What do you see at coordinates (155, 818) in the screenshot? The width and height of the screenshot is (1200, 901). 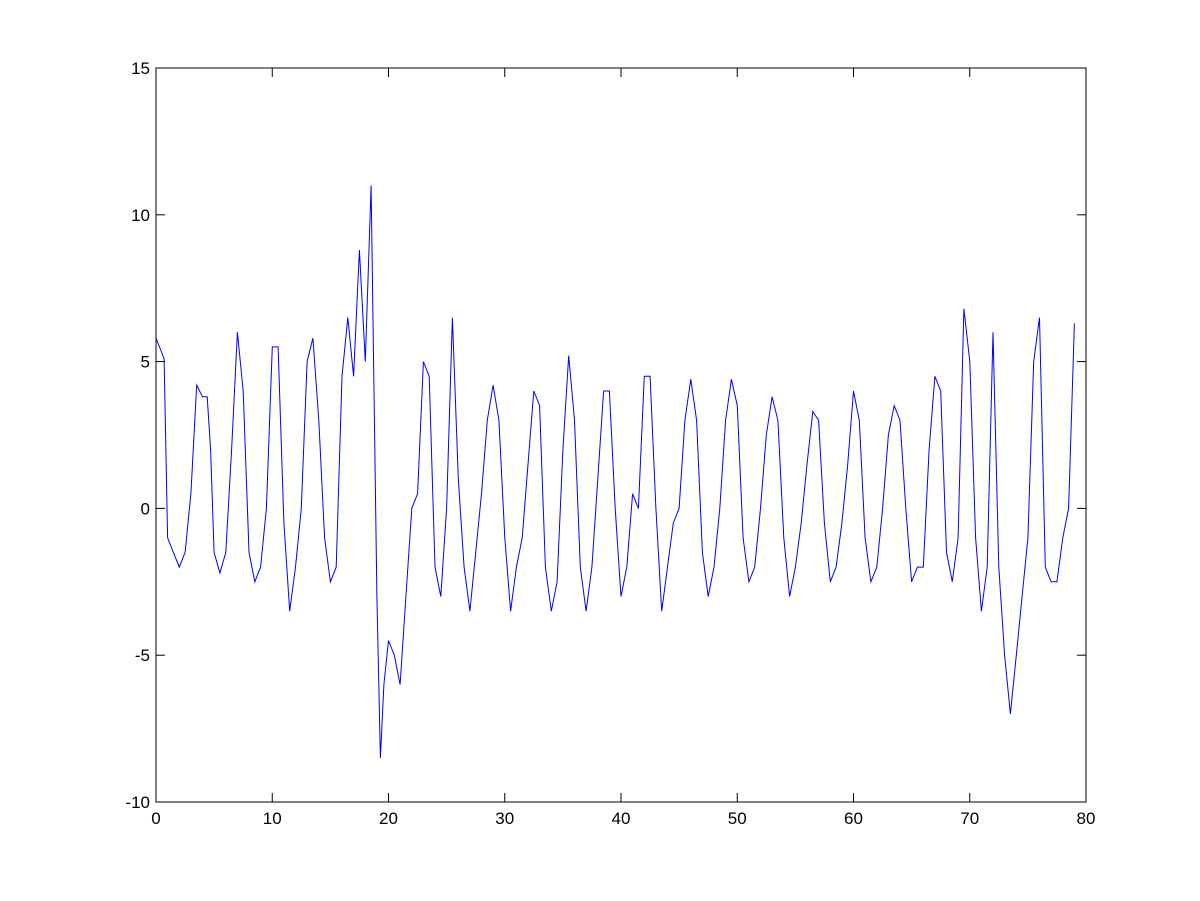 I see `x-tick-label: 0` at bounding box center [155, 818].